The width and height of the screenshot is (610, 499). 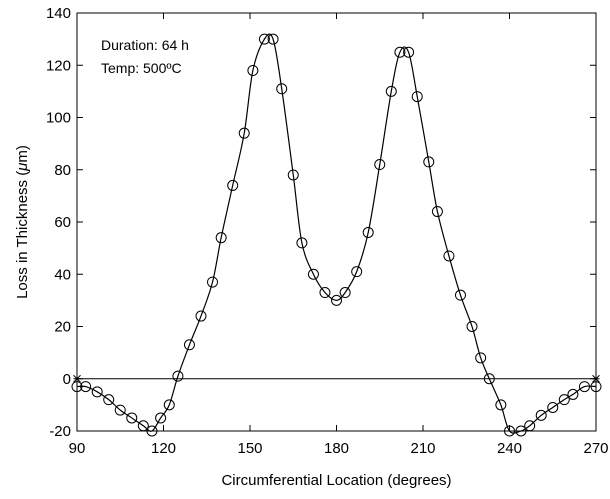 I want to click on y-tick-label: 100, so click(x=58, y=118).